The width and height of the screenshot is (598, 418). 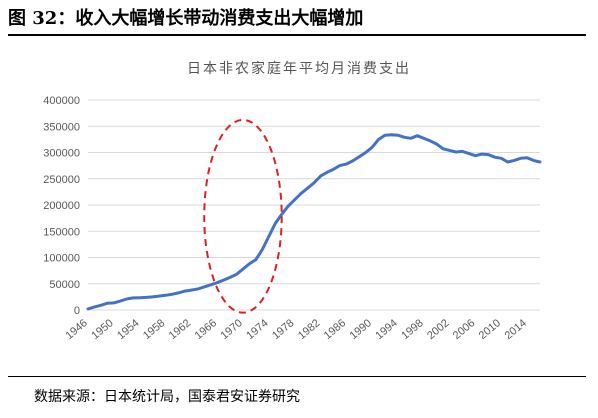 I want to click on highlight-layer, so click(x=243, y=216).